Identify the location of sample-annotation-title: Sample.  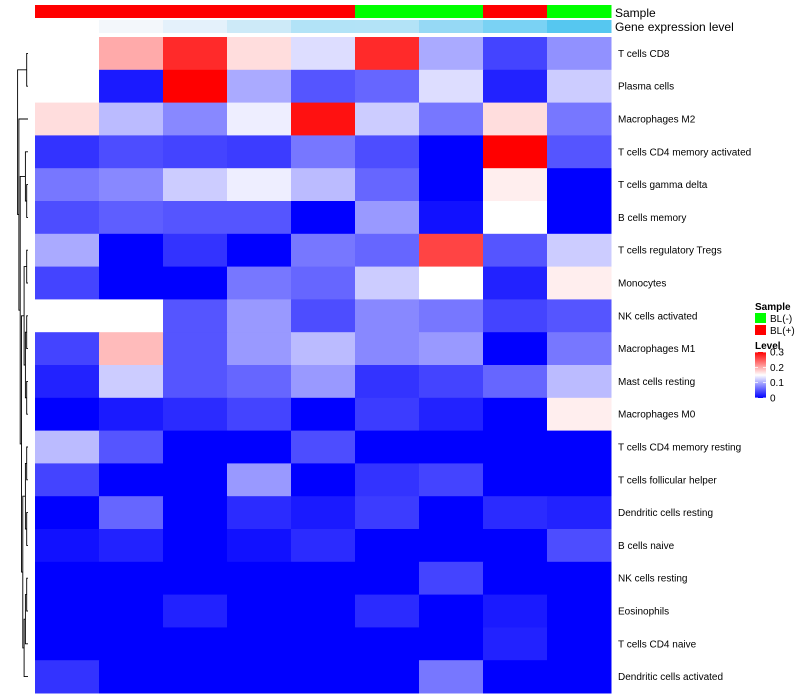
(635, 13).